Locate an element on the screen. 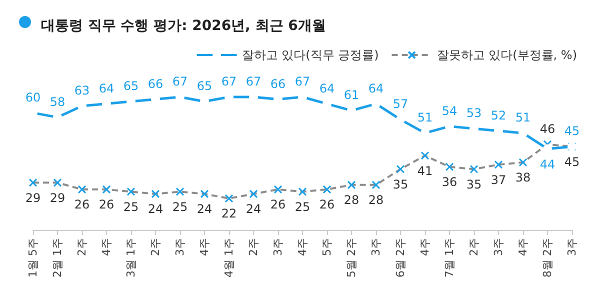 The image size is (600, 300). chart-title: 대통령 직무 수행 평가: 2026년, 최근 6개월 is located at coordinates (183, 26).